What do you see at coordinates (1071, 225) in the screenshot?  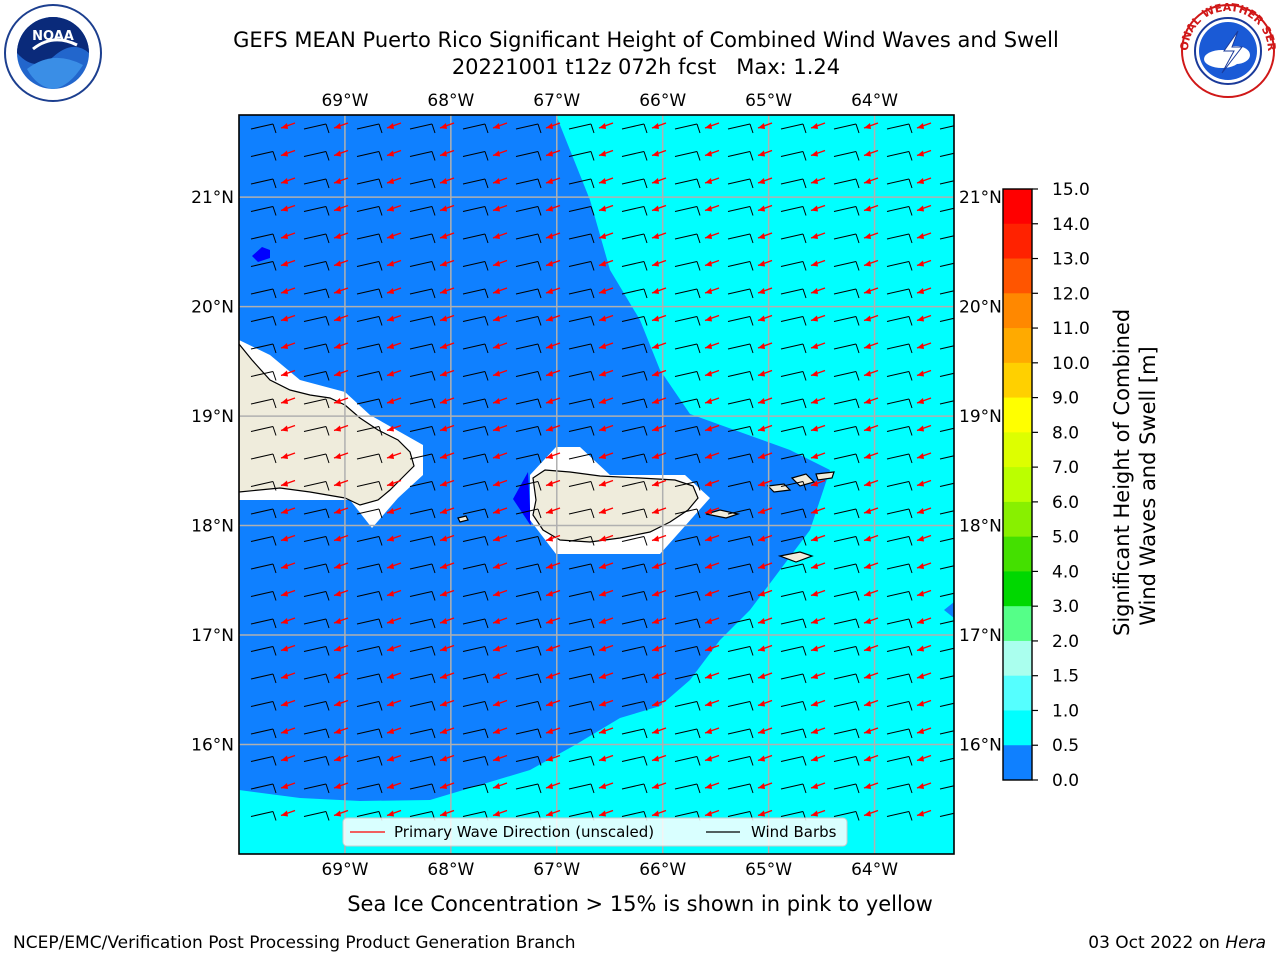 I see `colorbar-tick-label: 14.0` at bounding box center [1071, 225].